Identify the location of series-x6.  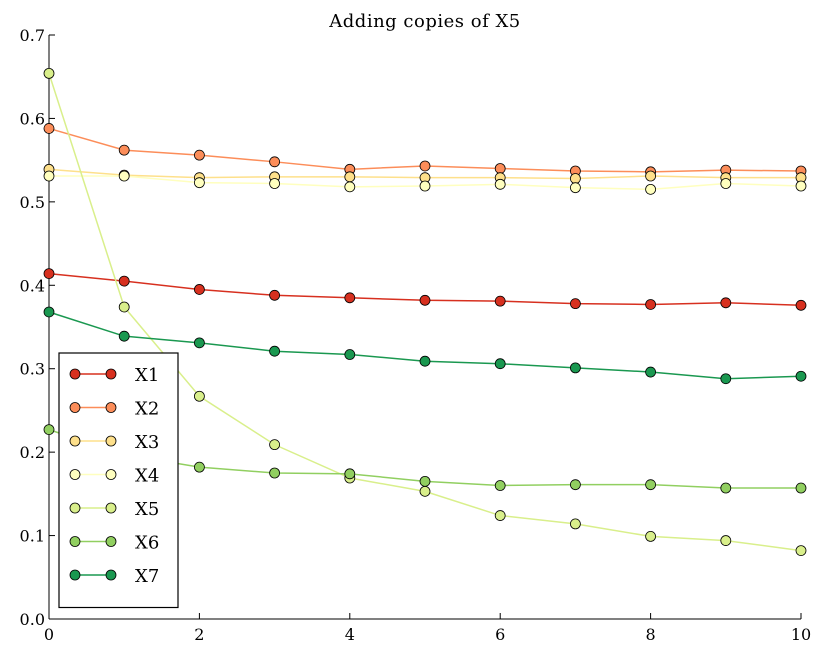
(425, 459).